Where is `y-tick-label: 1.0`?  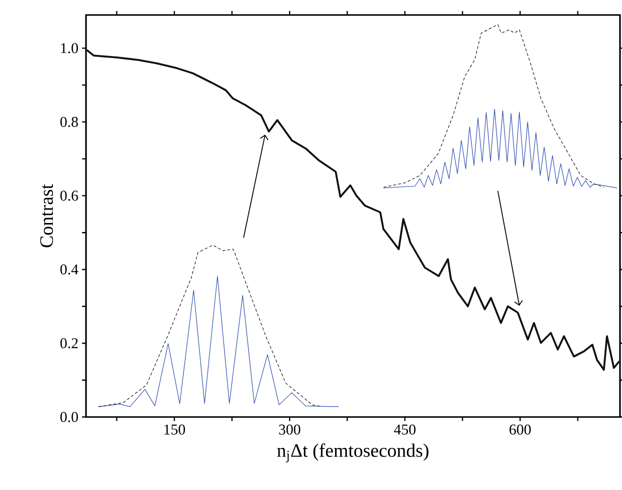
y-tick-label: 1.0 is located at coordinates (69, 48).